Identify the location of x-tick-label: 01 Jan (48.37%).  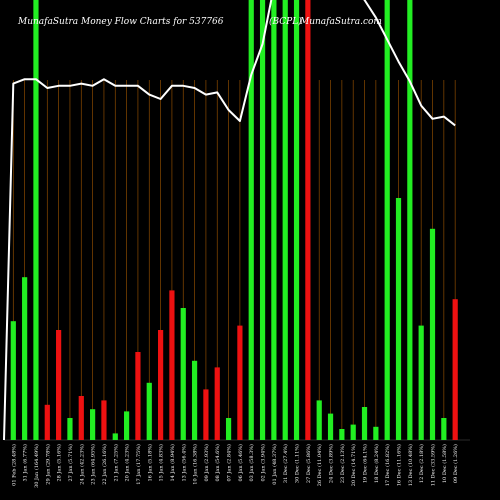
(274, 464).